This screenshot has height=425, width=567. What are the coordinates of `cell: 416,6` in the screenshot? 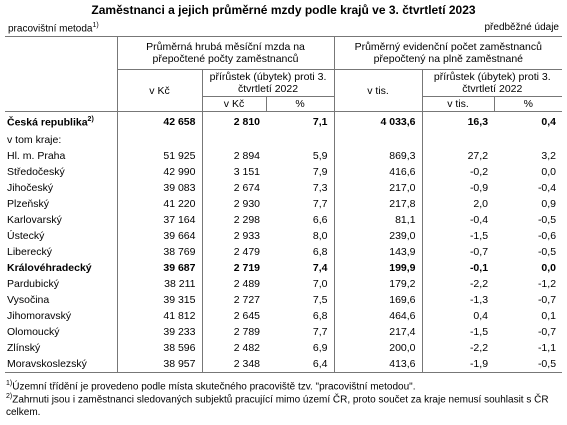 It's located at (378, 172).